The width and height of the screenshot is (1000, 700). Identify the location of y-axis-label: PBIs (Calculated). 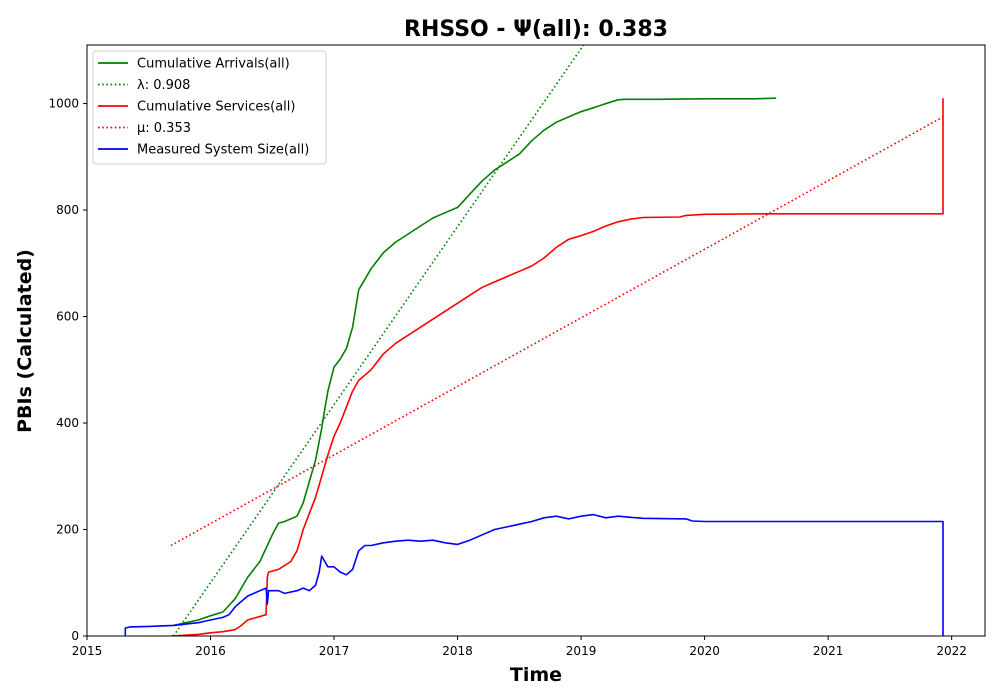
(25, 341).